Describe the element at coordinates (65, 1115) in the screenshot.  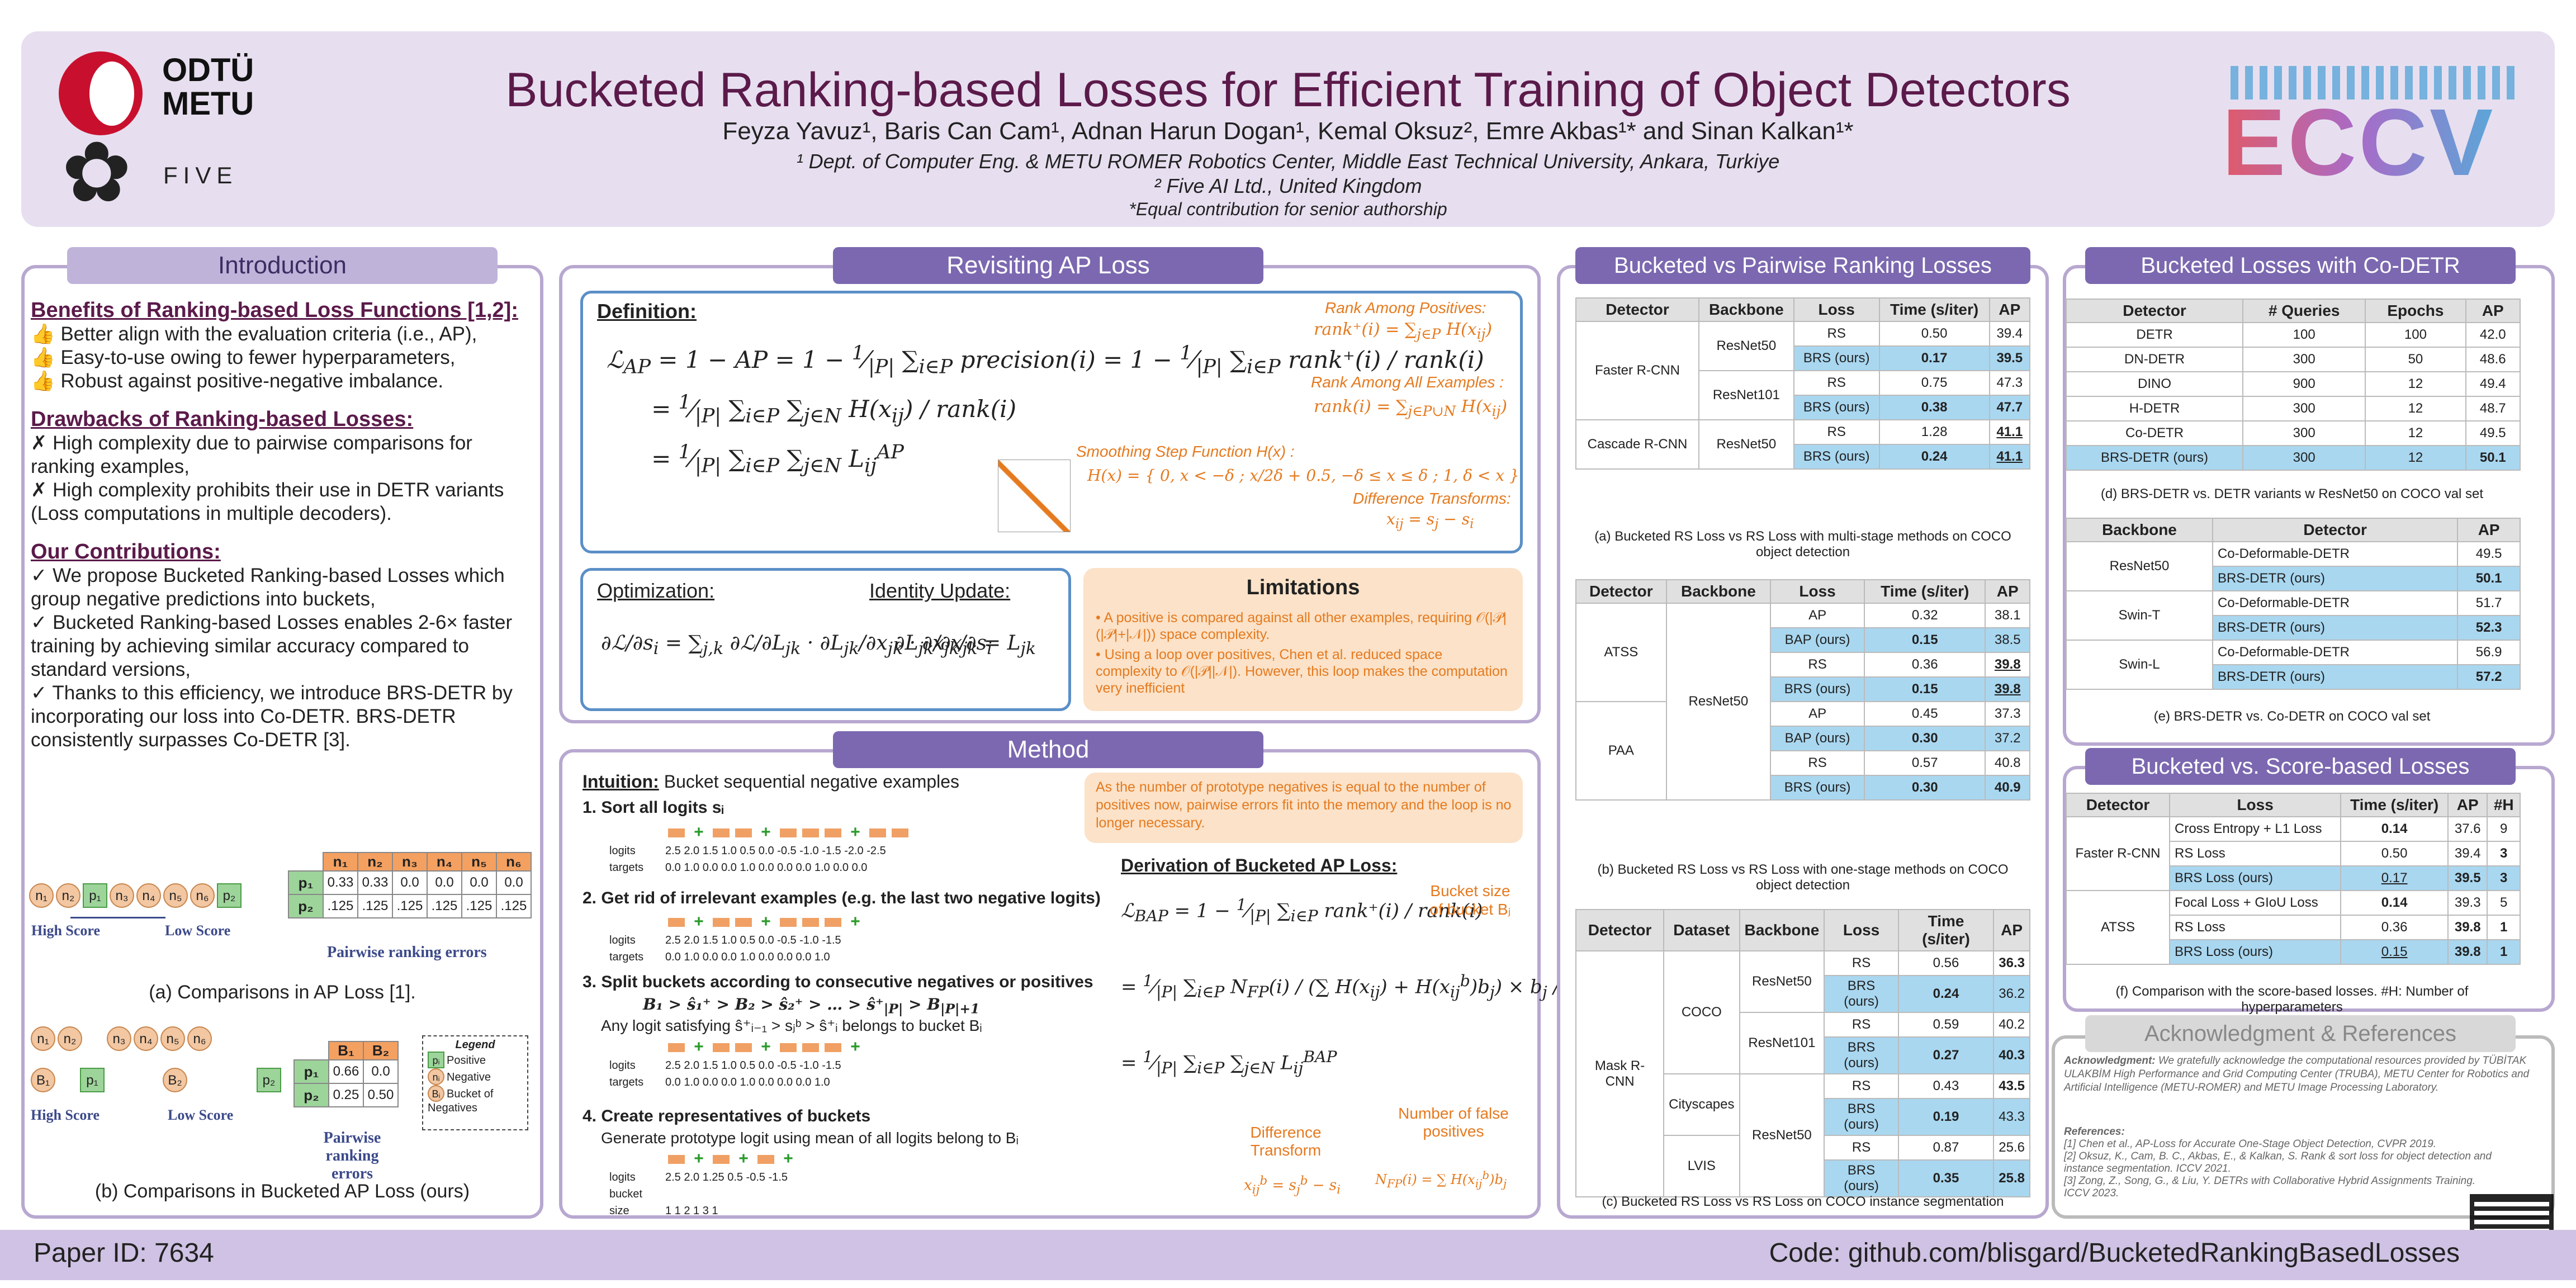
I see `fig-b-high-score: High Score` at that location.